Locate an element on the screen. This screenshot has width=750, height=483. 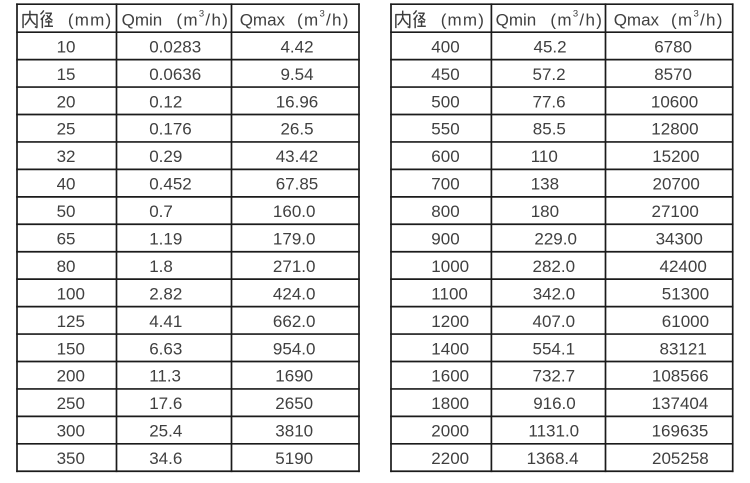
svg-text: 342.0 is located at coordinates (554, 293).